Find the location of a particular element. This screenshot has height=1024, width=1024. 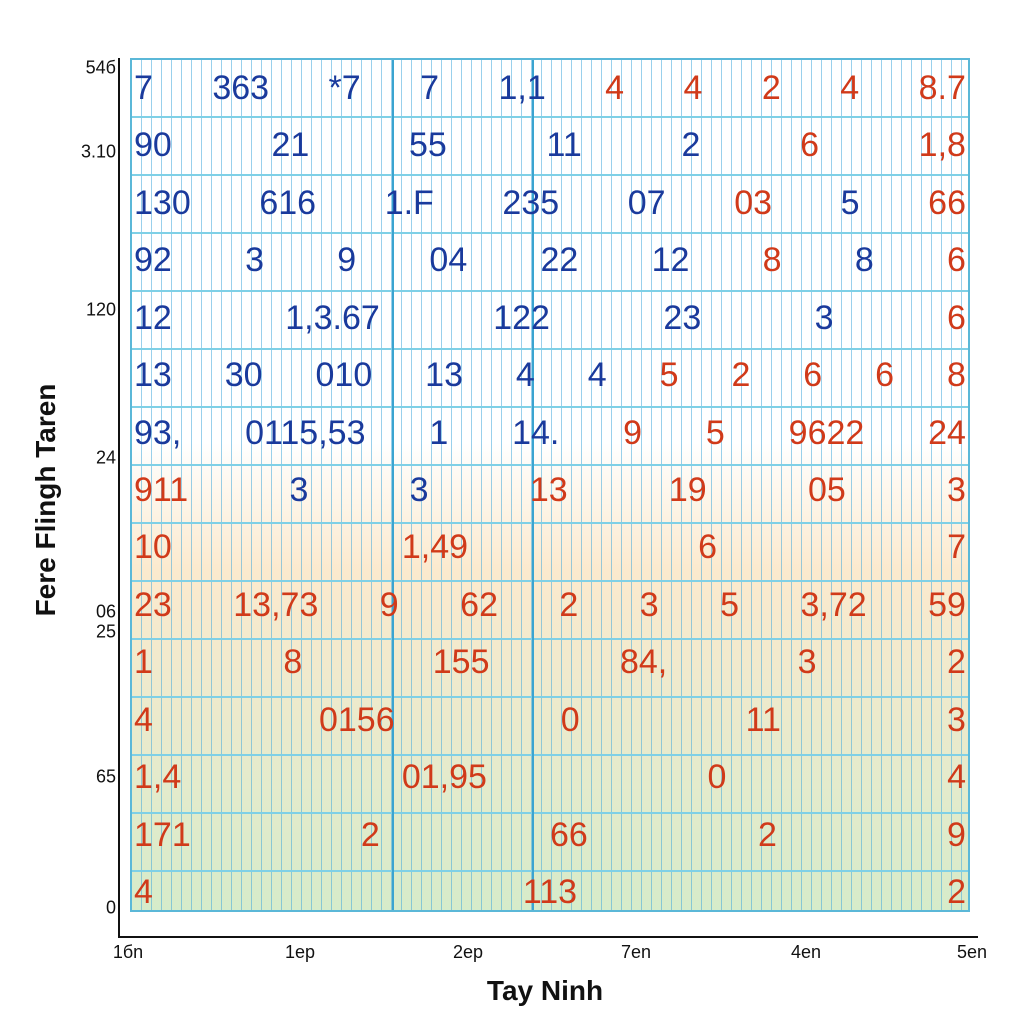

grid-cell: 616 is located at coordinates (288, 202).